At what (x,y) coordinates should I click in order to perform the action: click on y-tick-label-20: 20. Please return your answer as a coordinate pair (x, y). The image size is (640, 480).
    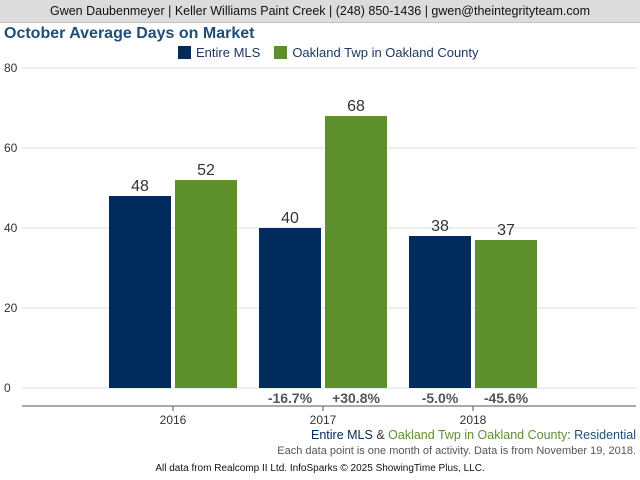
    Looking at the image, I should click on (11, 308).